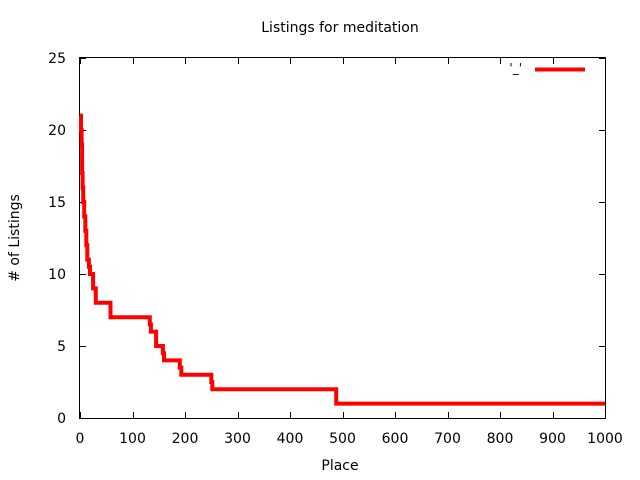 The width and height of the screenshot is (640, 480). What do you see at coordinates (515, 68) in the screenshot?
I see `legend-label: '_'` at bounding box center [515, 68].